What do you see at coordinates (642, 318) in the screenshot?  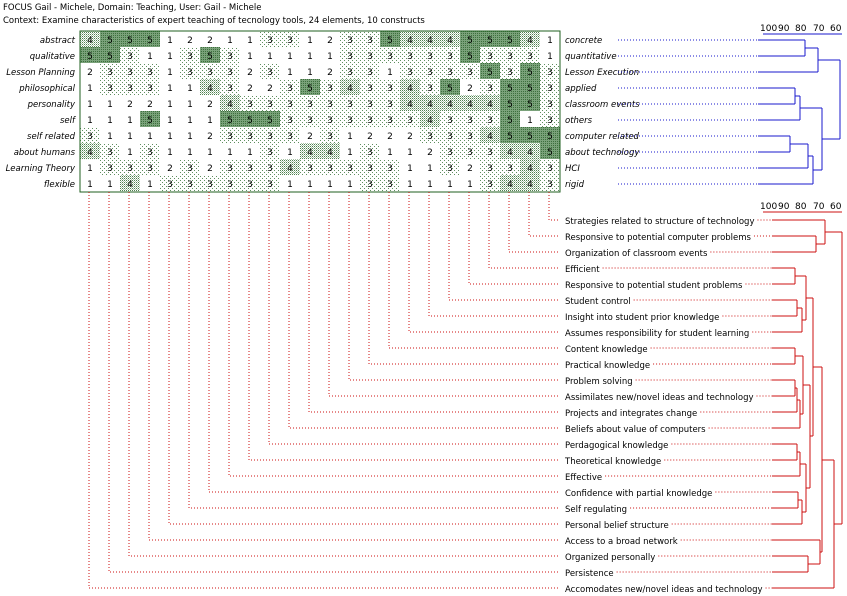 I see `element-label: Insight into student prior knowledge` at bounding box center [642, 318].